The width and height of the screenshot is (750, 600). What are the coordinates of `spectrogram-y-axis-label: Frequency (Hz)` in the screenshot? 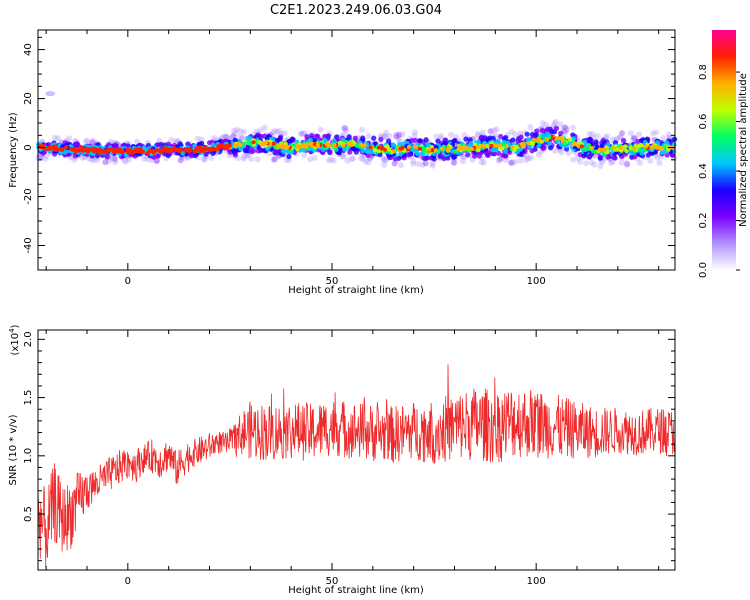 It's located at (13, 150).